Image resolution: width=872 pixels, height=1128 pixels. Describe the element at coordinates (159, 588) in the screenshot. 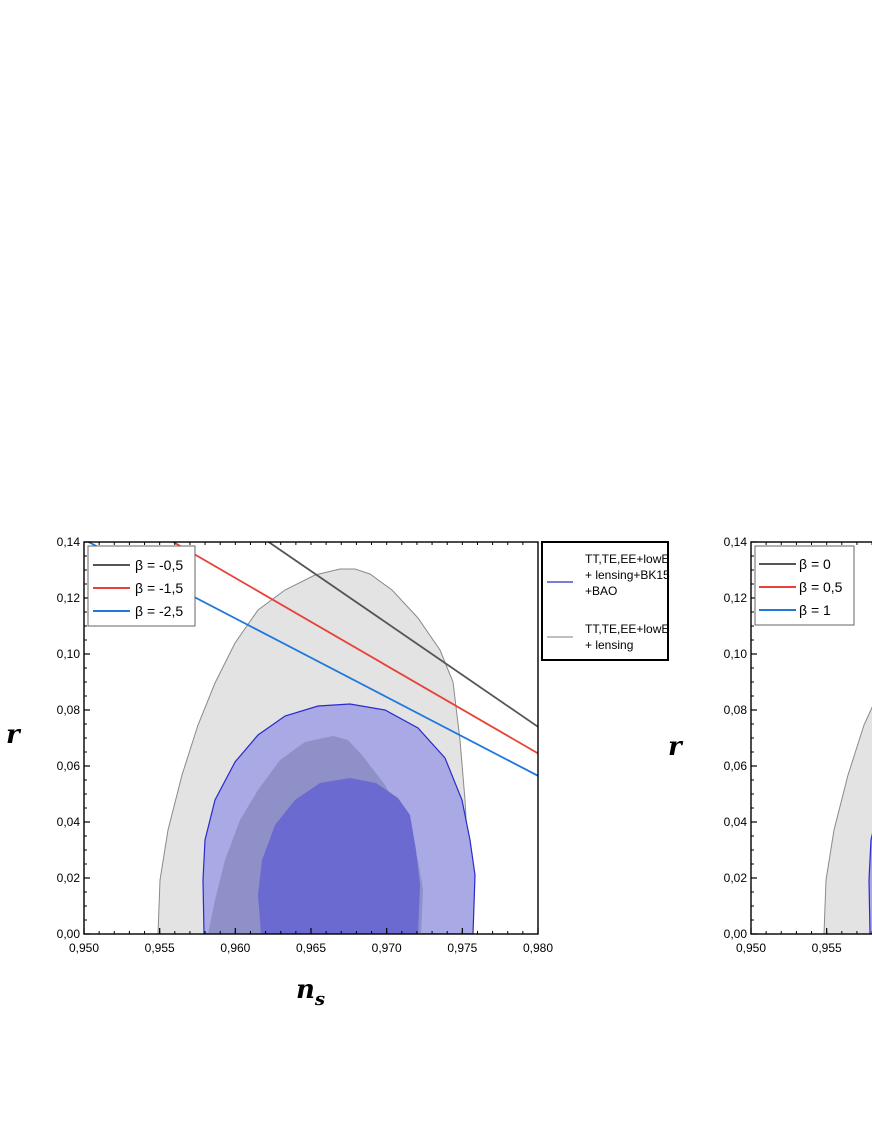

I see `legend-item-beta-m15: β = -1,5` at that location.